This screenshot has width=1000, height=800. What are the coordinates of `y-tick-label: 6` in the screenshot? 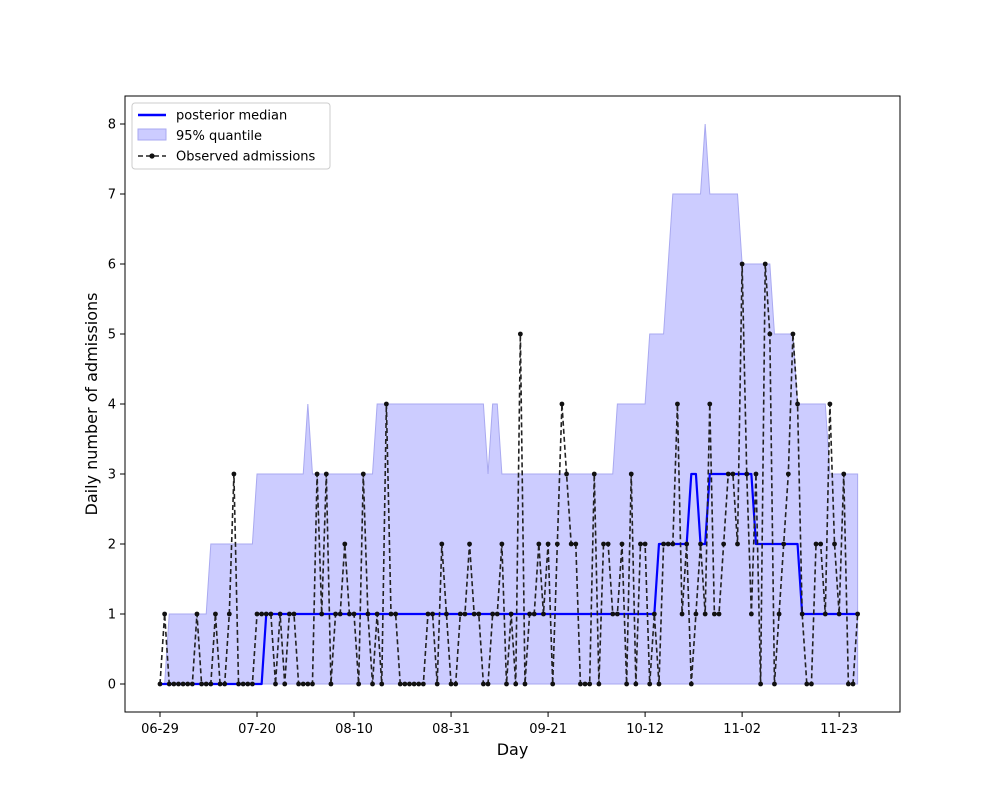 It's located at (112, 265).